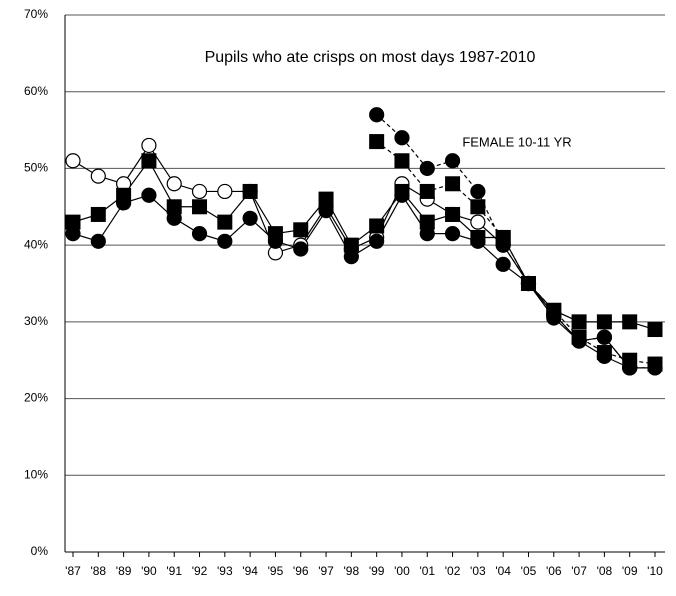 This screenshot has width=676, height=596. I want to click on x-tick-label: '99, so click(377, 571).